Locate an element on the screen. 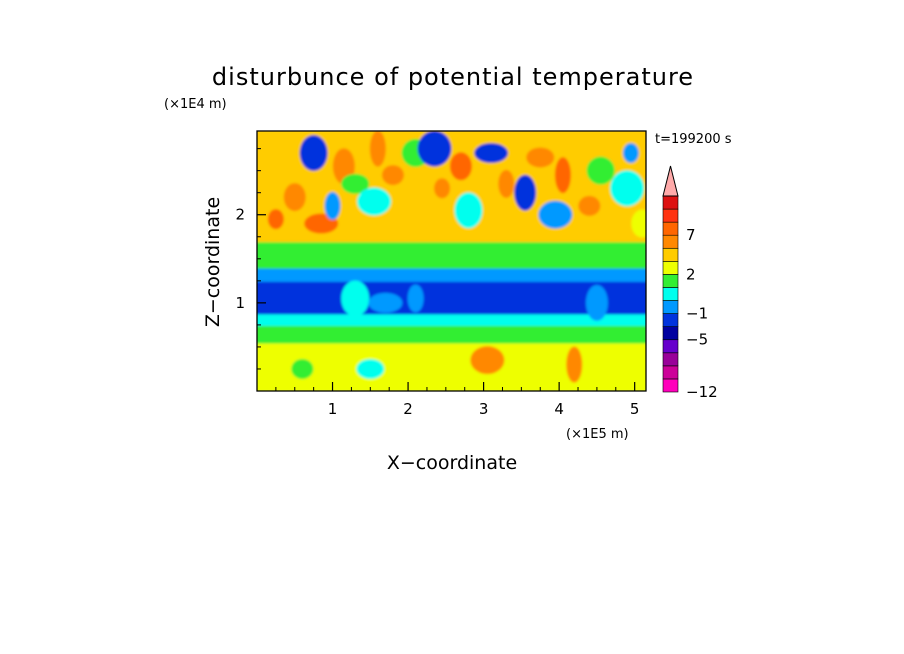 This screenshot has height=654, width=904. y-axis: 12 is located at coordinates (250, 259).